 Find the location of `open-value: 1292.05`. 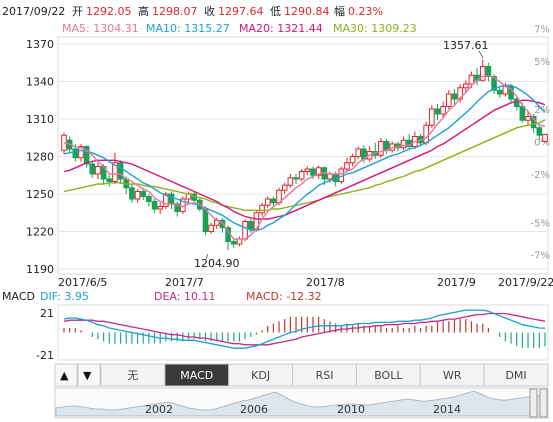

open-value: 1292.05 is located at coordinates (109, 11).